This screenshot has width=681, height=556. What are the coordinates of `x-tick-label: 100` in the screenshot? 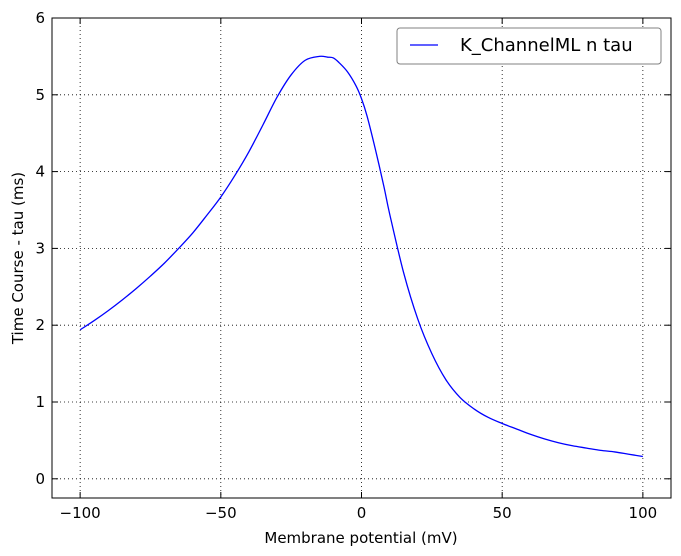 It's located at (643, 513).